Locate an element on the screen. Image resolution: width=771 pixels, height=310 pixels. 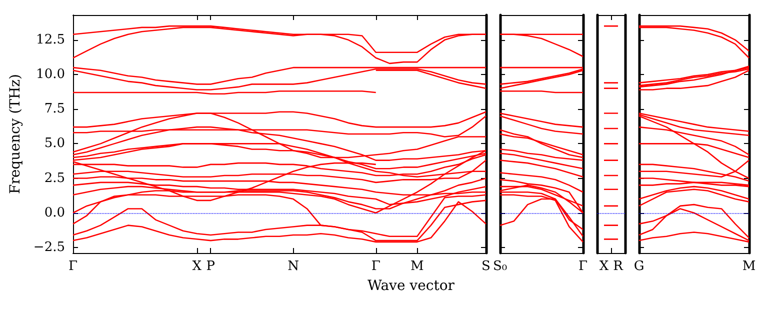
y-tick-label: 12.5 is located at coordinates (50, 40).